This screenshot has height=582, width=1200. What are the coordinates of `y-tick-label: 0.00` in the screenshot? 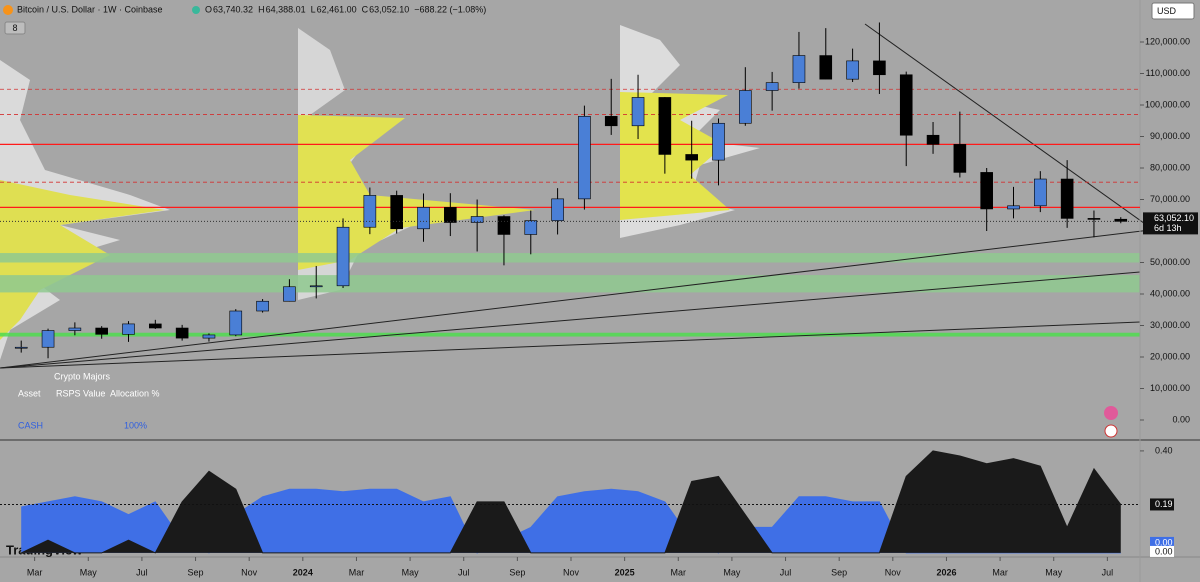 It's located at (1181, 419).